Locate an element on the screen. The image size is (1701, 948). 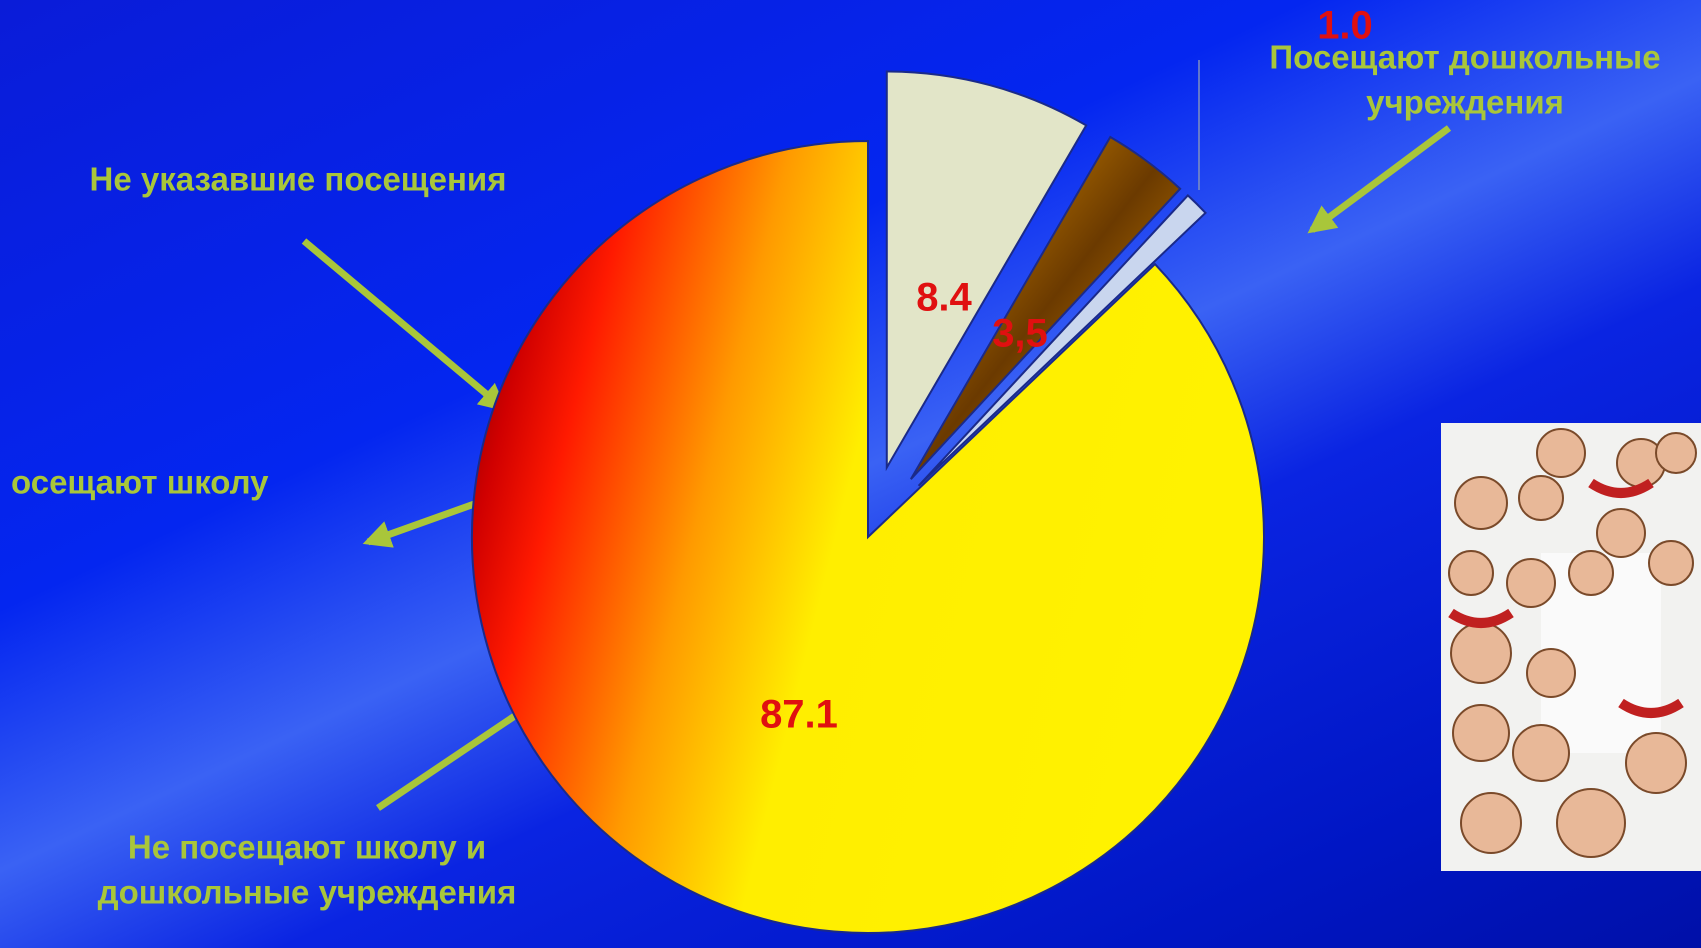
annotation: дошкольные учреждения is located at coordinates (307, 892).